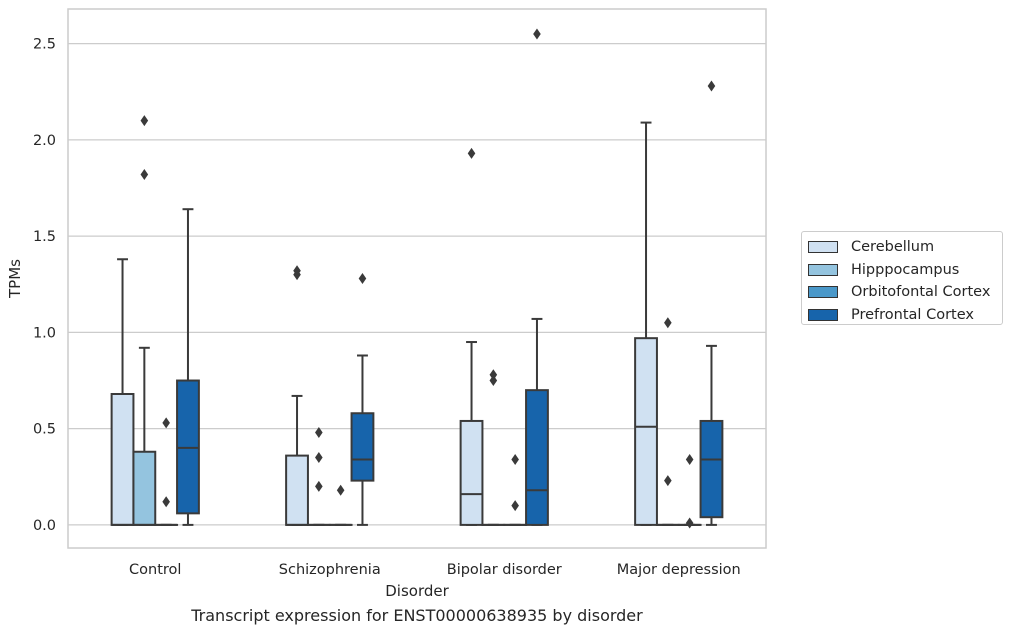 Image resolution: width=1014 pixels, height=634 pixels. Describe the element at coordinates (44, 430) in the screenshot. I see `y-tick-label: 0.5` at that location.